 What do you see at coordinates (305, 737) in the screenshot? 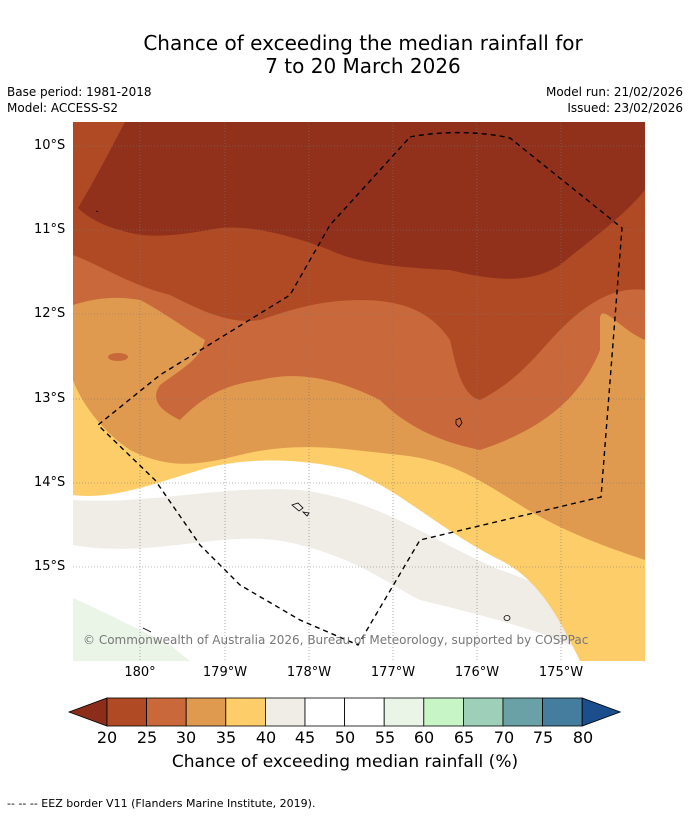
I see `colorbar-tick: 45` at bounding box center [305, 737].